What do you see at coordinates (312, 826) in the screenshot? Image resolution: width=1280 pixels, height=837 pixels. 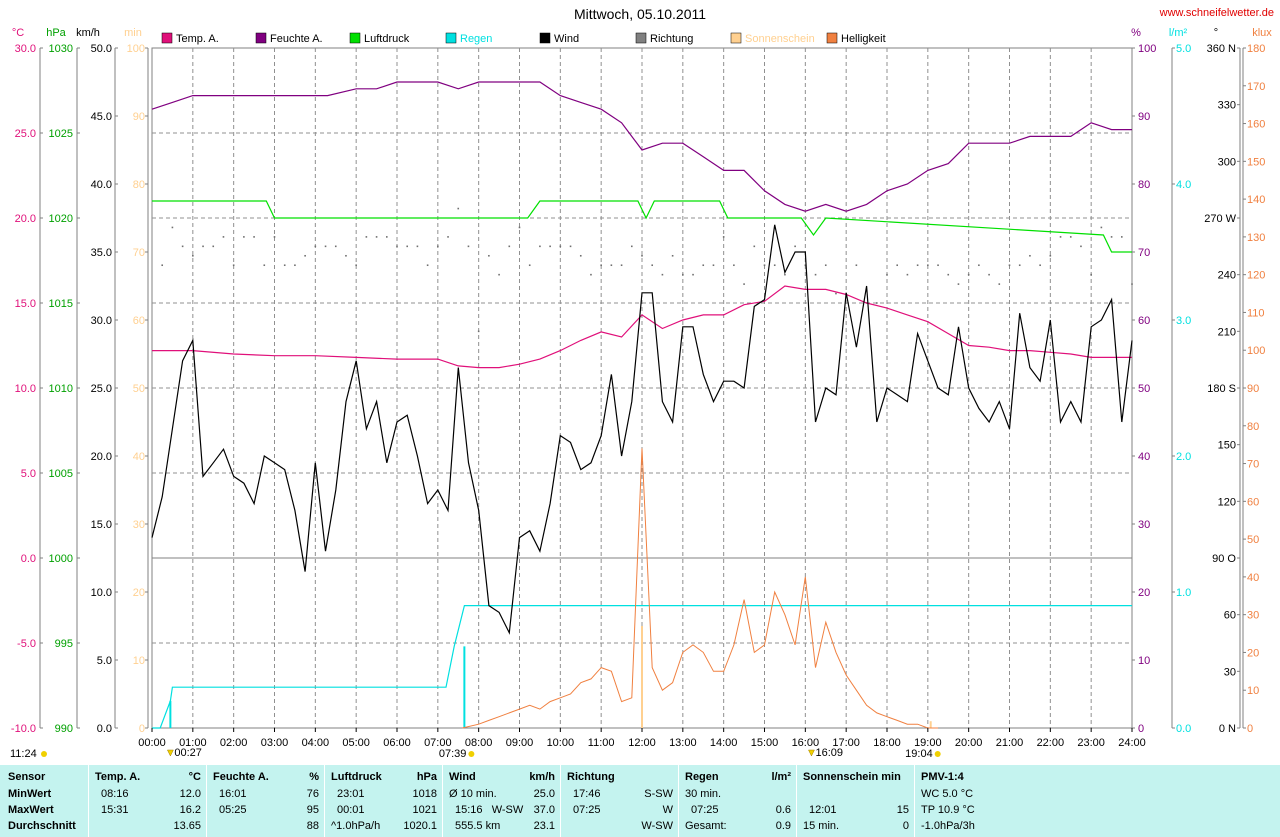 I see `stats-humidity-avg-value: 88` at bounding box center [312, 826].